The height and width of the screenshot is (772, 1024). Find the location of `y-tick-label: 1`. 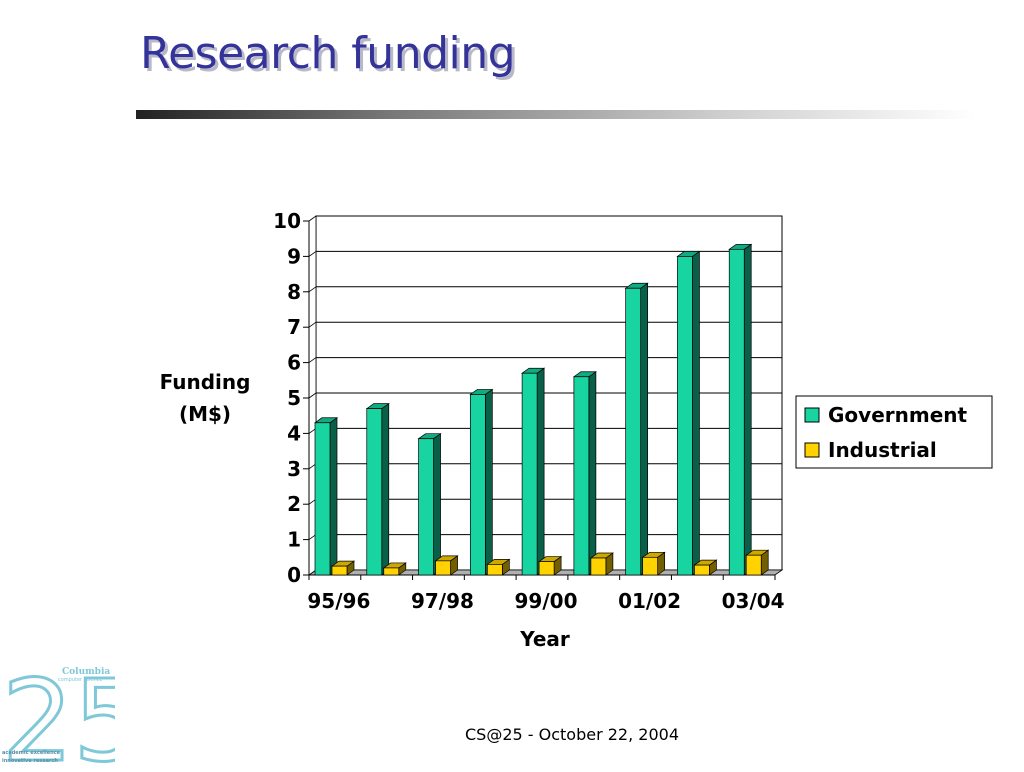

y-tick-label: 1 is located at coordinates (294, 540).